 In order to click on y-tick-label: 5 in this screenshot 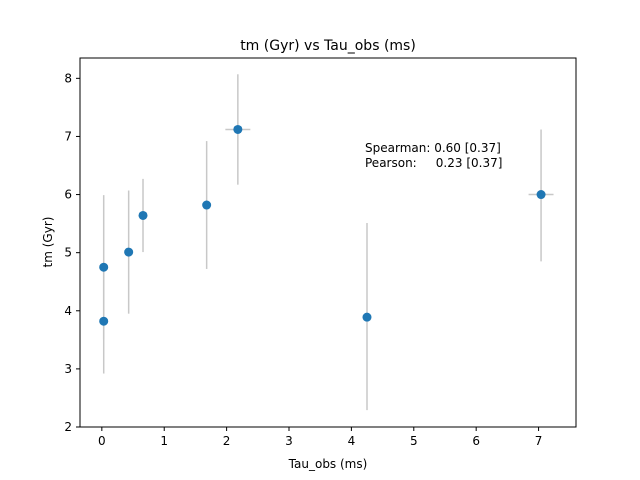, I will do `click(68, 253)`.